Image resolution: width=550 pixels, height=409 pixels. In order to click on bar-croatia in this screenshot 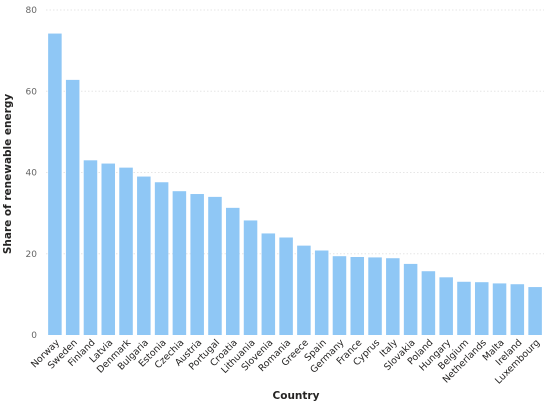, I will do `click(232, 271)`.